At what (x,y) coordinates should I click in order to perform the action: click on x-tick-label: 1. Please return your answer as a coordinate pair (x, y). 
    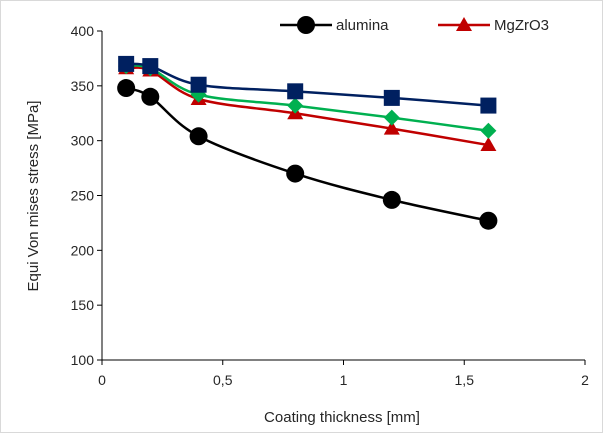
    Looking at the image, I should click on (344, 380).